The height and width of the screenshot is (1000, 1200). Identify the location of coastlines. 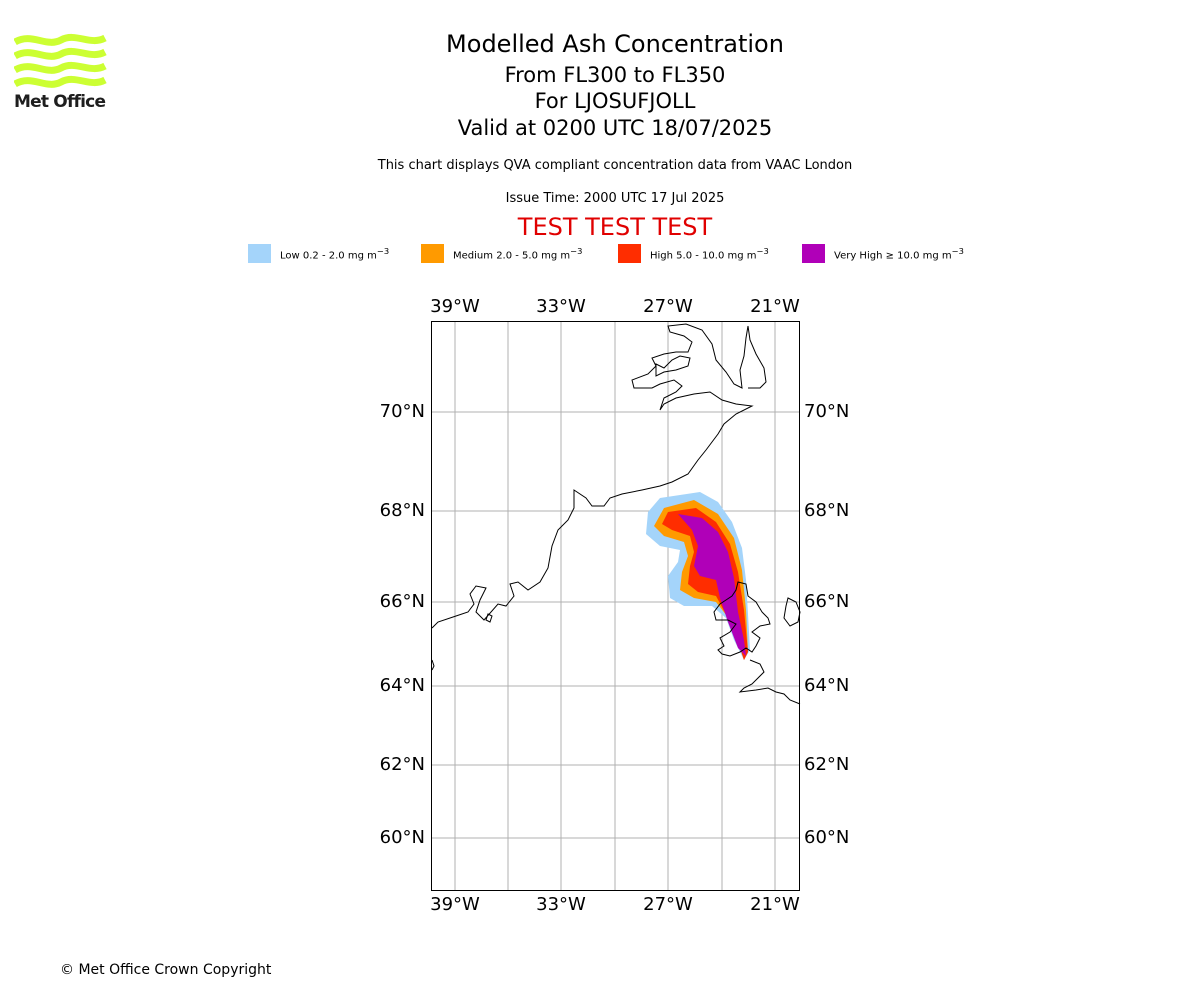
(616, 514).